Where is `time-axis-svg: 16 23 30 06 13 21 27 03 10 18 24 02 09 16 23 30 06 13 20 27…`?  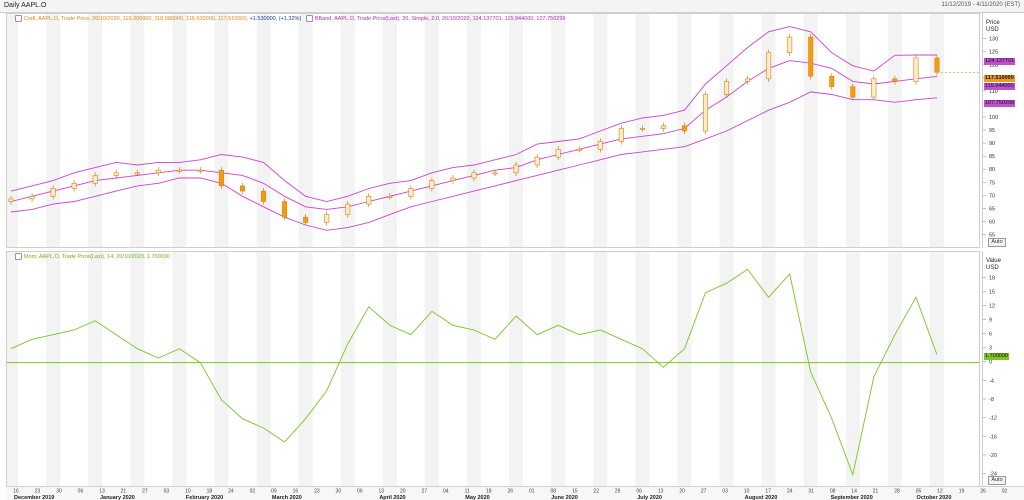
time-axis-svg: 16 23 30 06 13 21 27 03 10 18 24 02 09 16 23 30 06 13 20 27… is located at coordinates (510, 494).